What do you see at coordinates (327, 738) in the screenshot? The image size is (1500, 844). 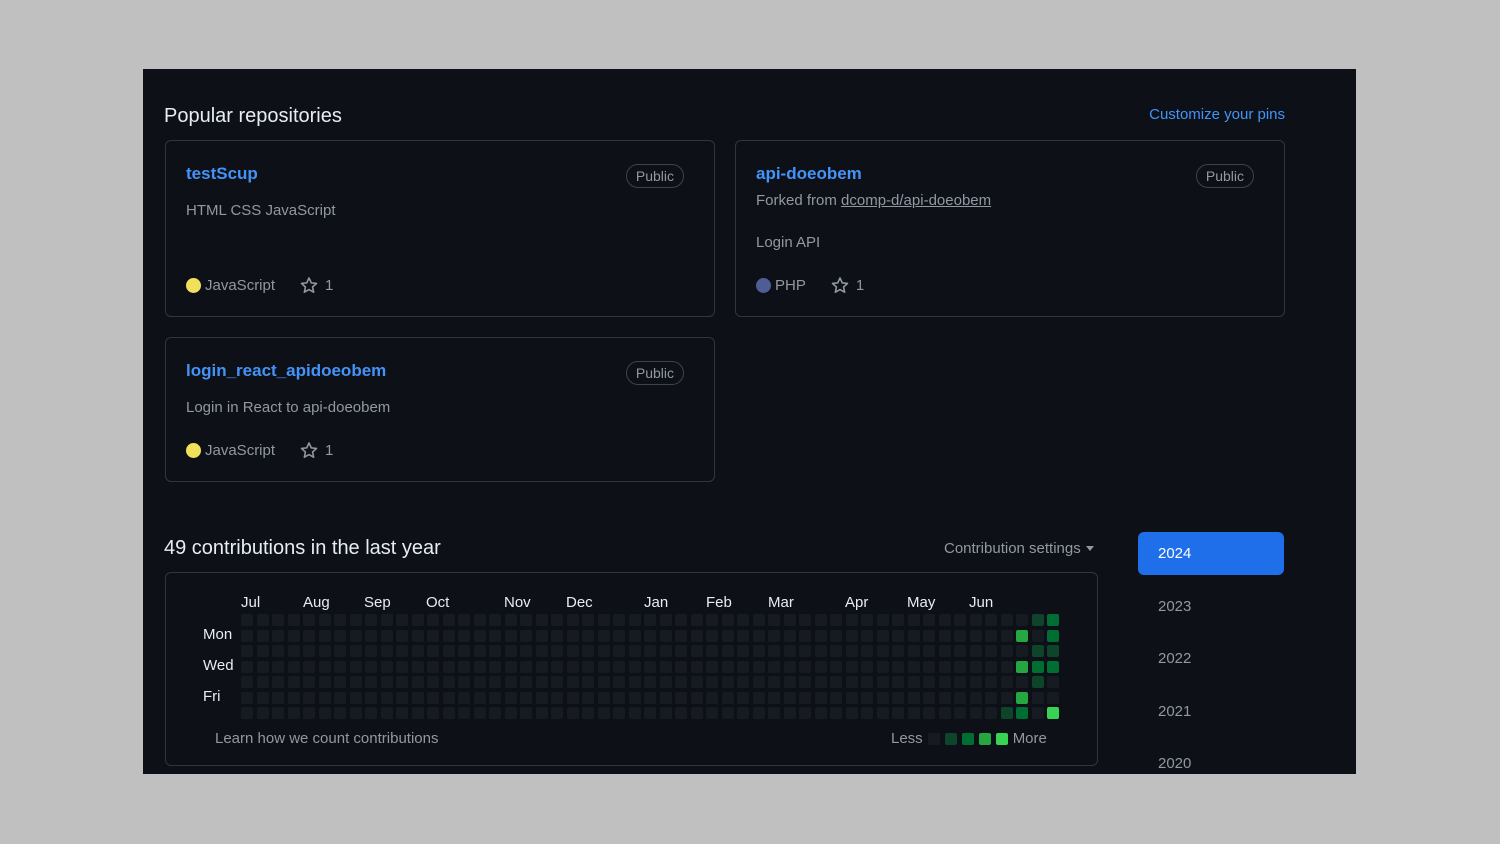 I see `learn-contributions-link: Learn how we count contributions` at bounding box center [327, 738].